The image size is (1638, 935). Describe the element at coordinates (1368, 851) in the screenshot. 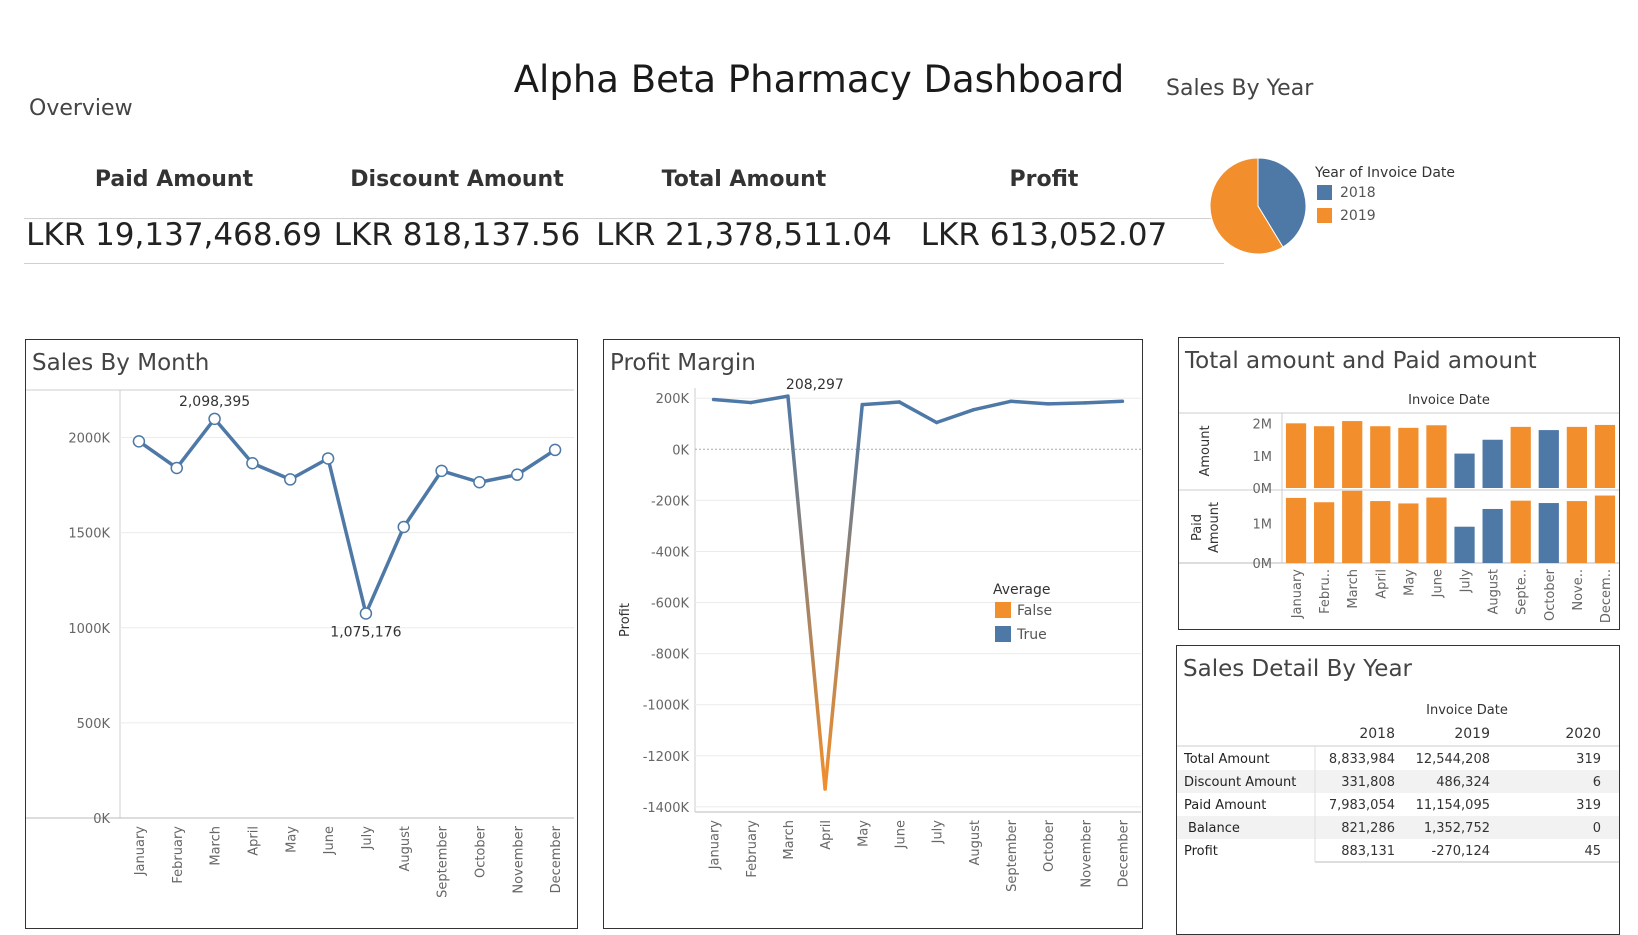

I see `table-cell: 883,131` at that location.